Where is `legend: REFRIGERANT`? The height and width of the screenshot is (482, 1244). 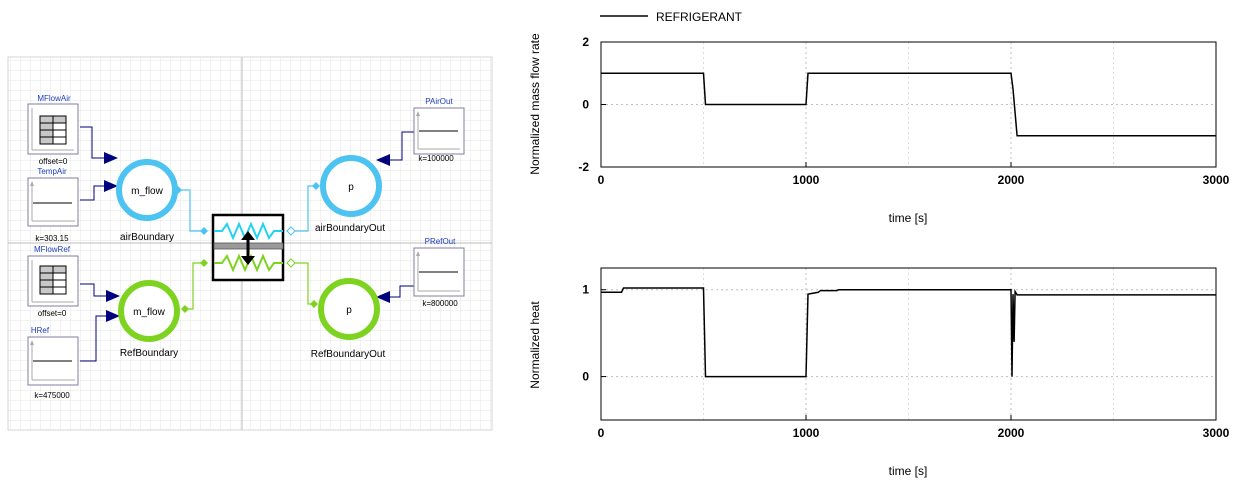 legend: REFRIGERANT is located at coordinates (671, 17).